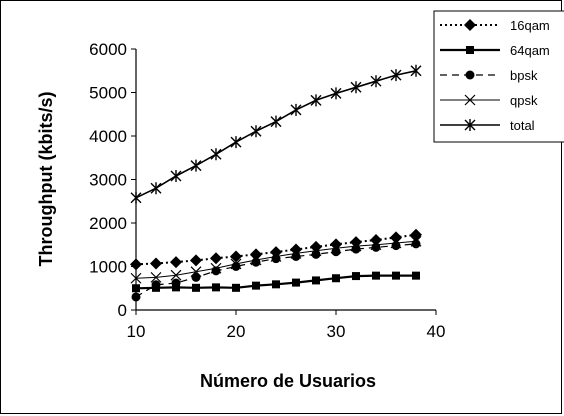 Image resolution: width=564 pixels, height=416 pixels. What do you see at coordinates (470, 100) in the screenshot?
I see `legend-marker-qpsk` at bounding box center [470, 100].